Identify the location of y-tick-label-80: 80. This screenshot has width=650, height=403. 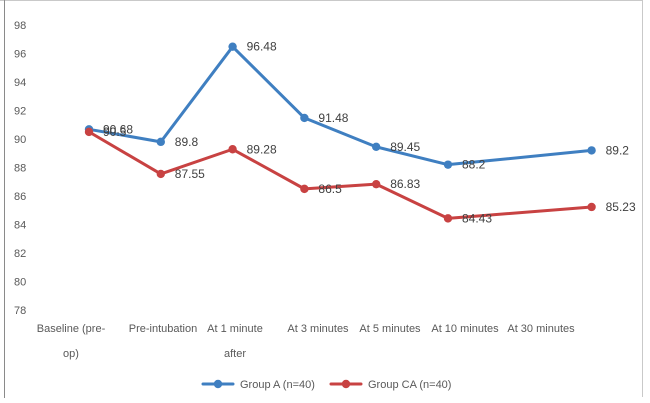
(20, 283).